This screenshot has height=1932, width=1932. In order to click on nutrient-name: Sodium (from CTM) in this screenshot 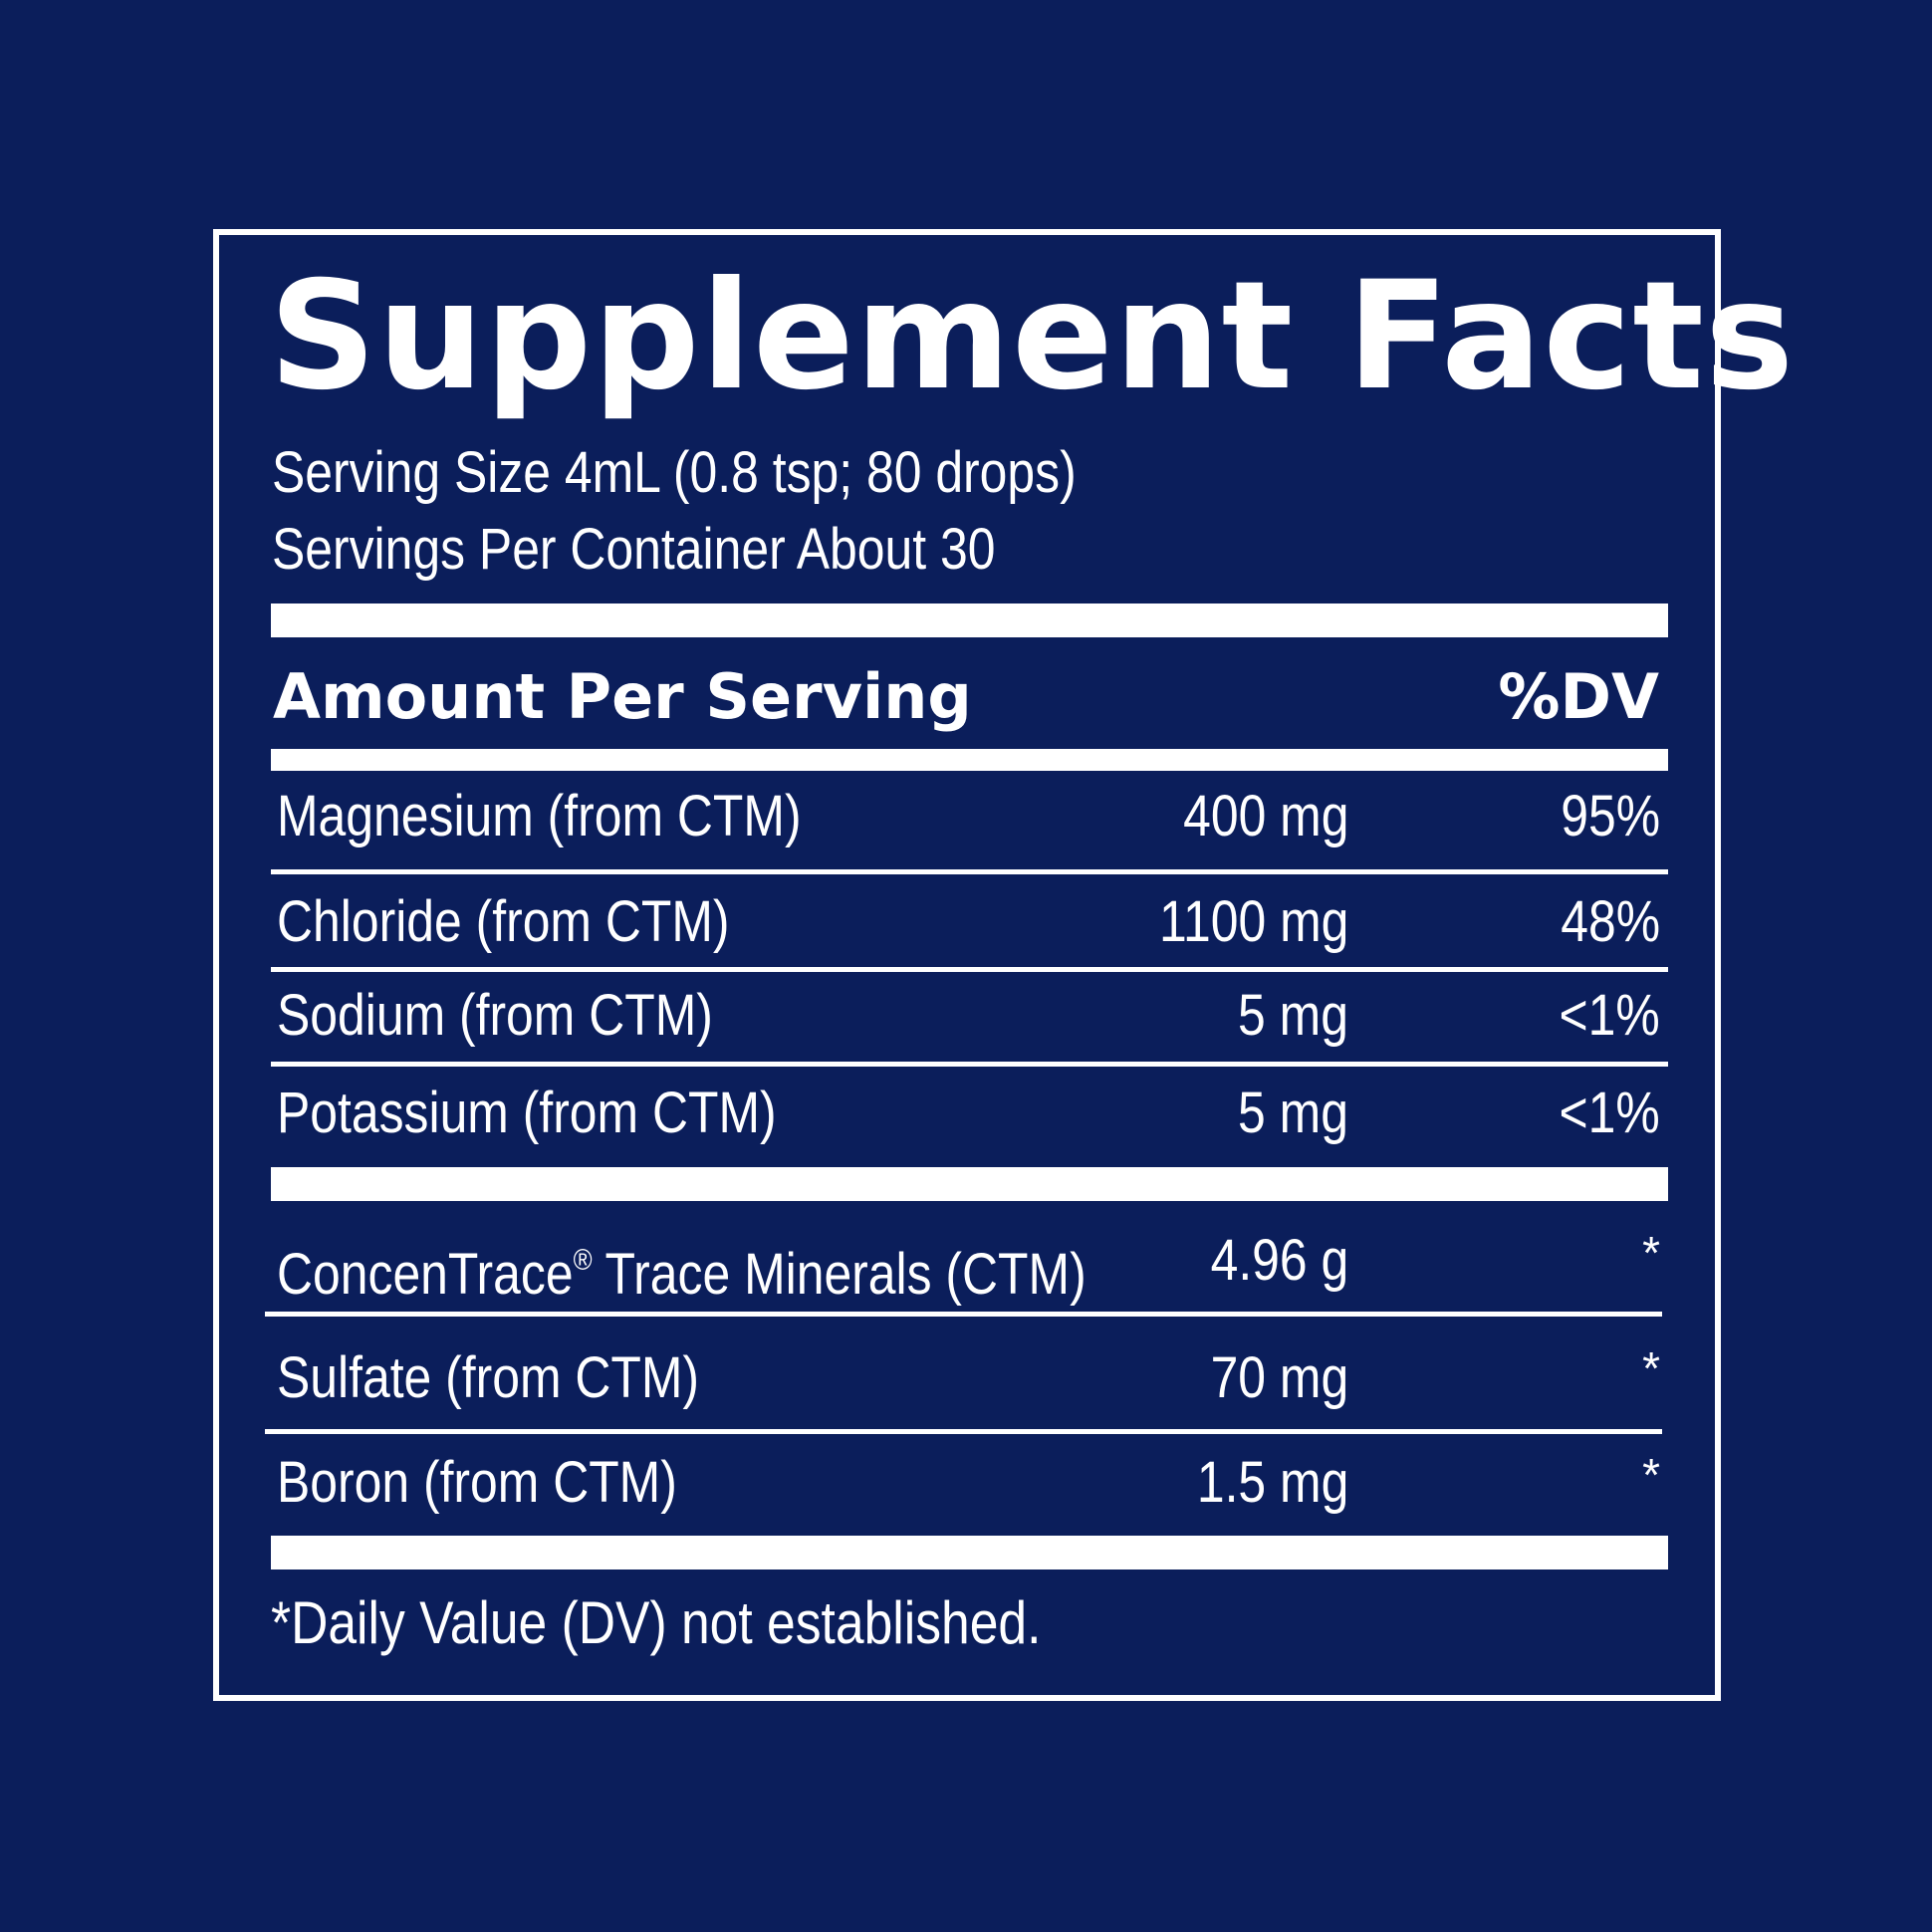, I will do `click(495, 1016)`.